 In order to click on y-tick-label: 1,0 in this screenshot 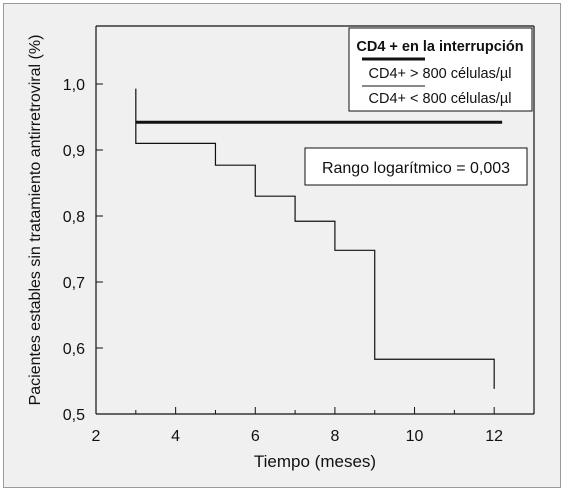, I will do `click(74, 85)`.